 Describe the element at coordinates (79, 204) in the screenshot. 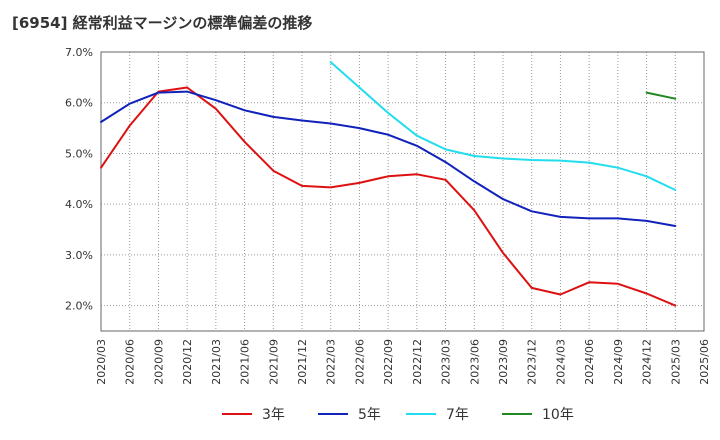

I see `y-tick-label: 4.0%` at that location.